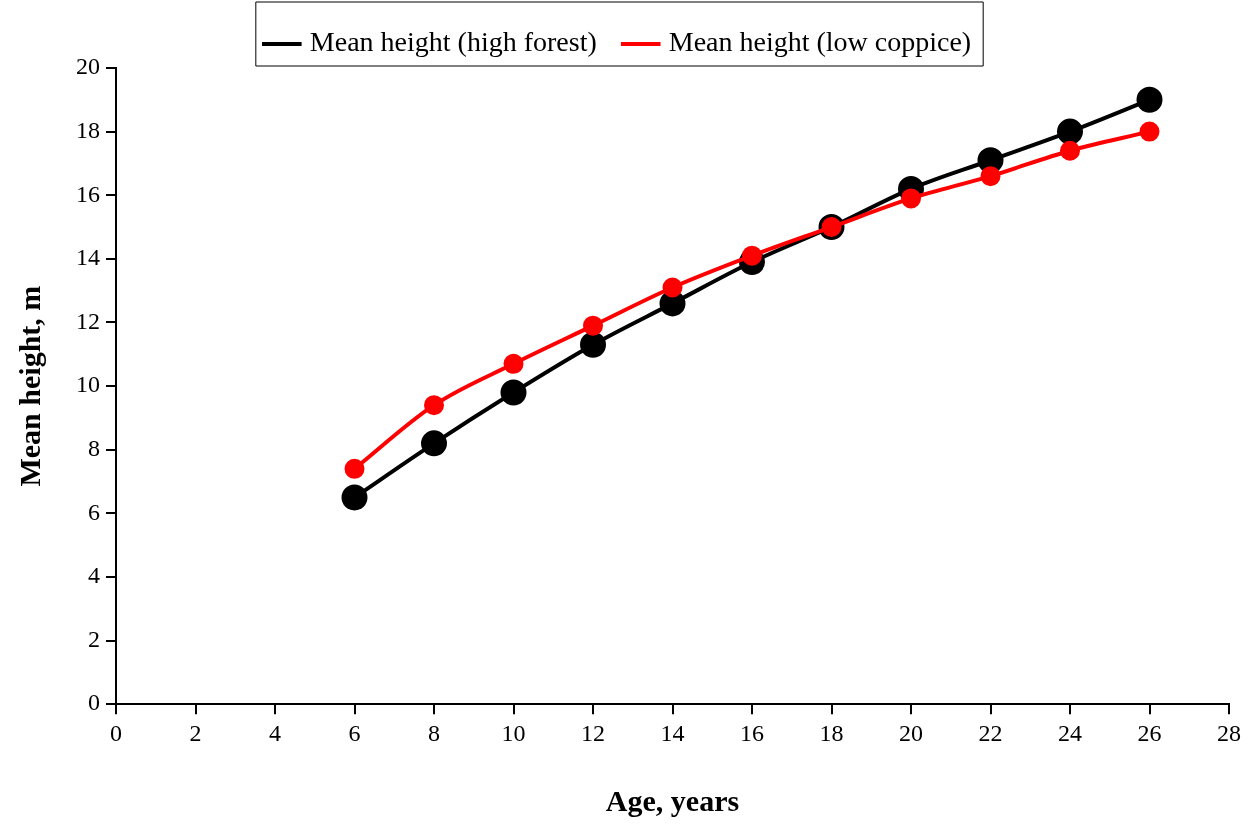  Describe the element at coordinates (990, 732) in the screenshot. I see `x-tick-label: 22` at that location.